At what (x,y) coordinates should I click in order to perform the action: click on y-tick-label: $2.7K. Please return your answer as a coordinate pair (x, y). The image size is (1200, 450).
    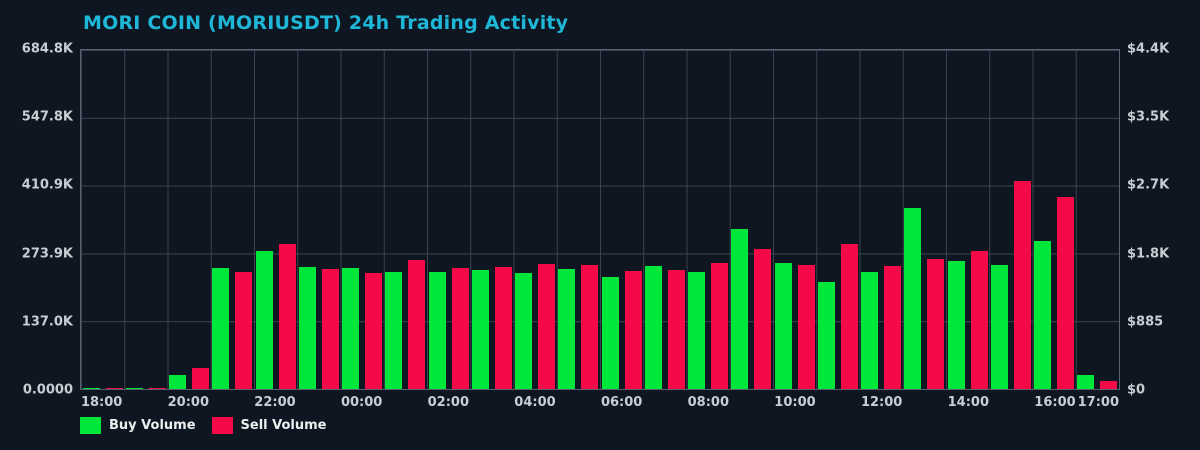
    Looking at the image, I should click on (1148, 185).